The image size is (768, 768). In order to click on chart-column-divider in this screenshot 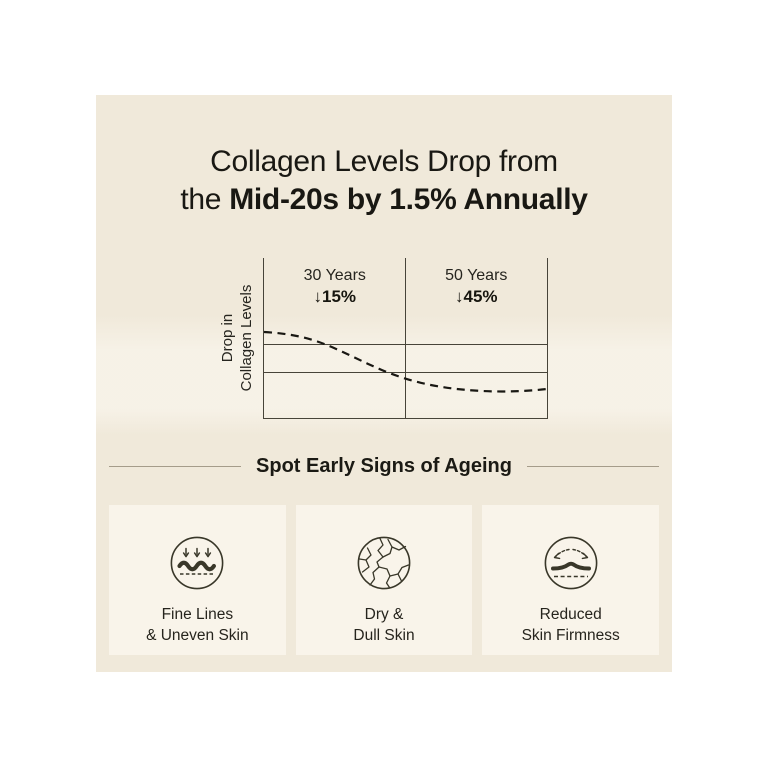, I will do `click(405, 338)`.